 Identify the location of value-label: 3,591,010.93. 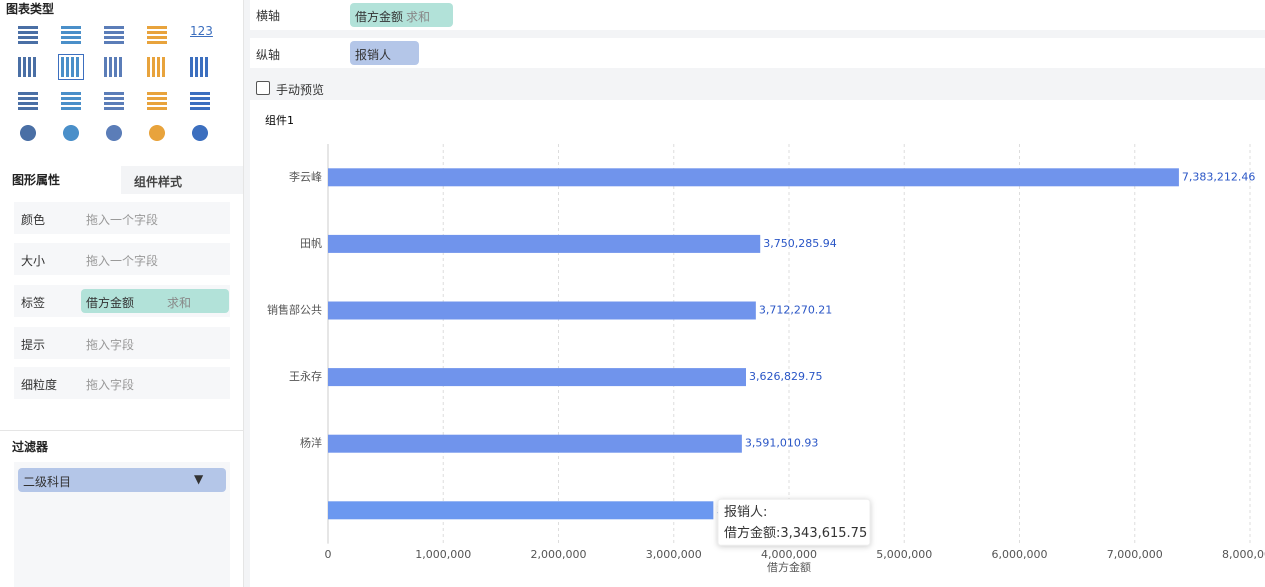
(781, 443).